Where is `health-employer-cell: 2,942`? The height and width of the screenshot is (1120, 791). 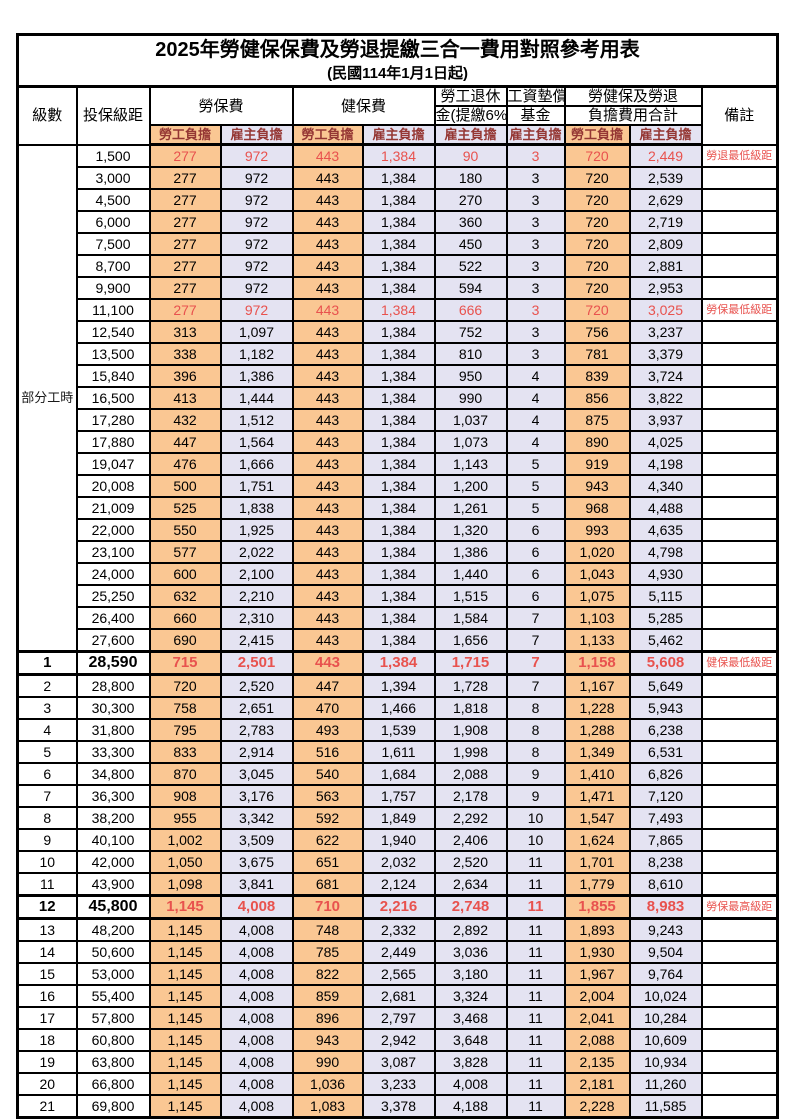
health-employer-cell: 2,942 is located at coordinates (398, 1040).